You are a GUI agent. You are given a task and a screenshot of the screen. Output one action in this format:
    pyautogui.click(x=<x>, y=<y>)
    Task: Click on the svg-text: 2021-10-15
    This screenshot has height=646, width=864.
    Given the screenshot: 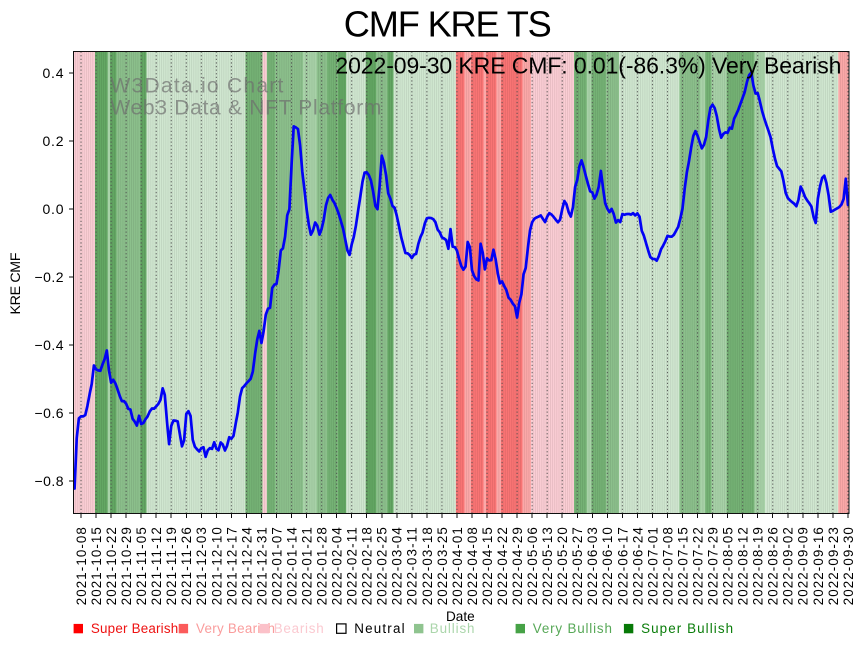 What is the action you would take?
    pyautogui.click(x=96, y=566)
    